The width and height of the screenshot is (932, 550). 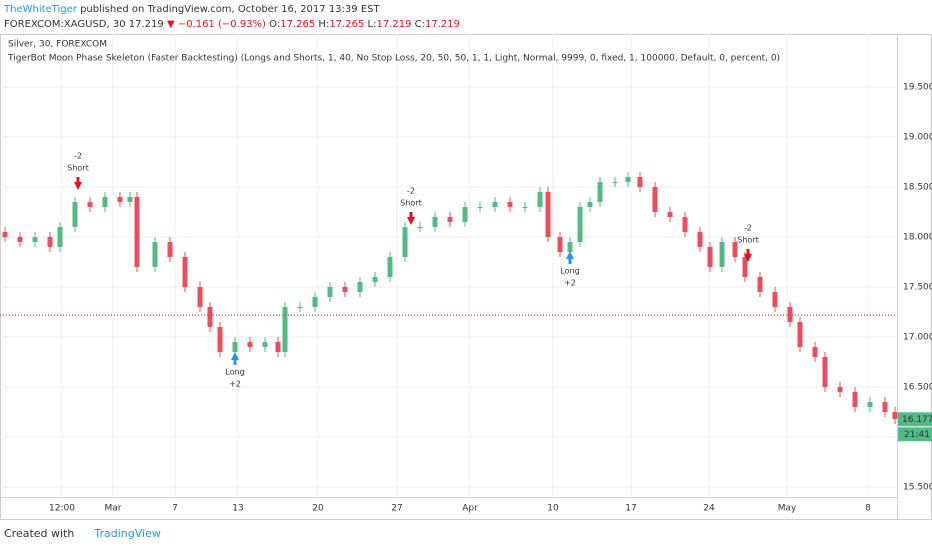 I want to click on y-tick-label: 15.500, so click(x=917, y=488).